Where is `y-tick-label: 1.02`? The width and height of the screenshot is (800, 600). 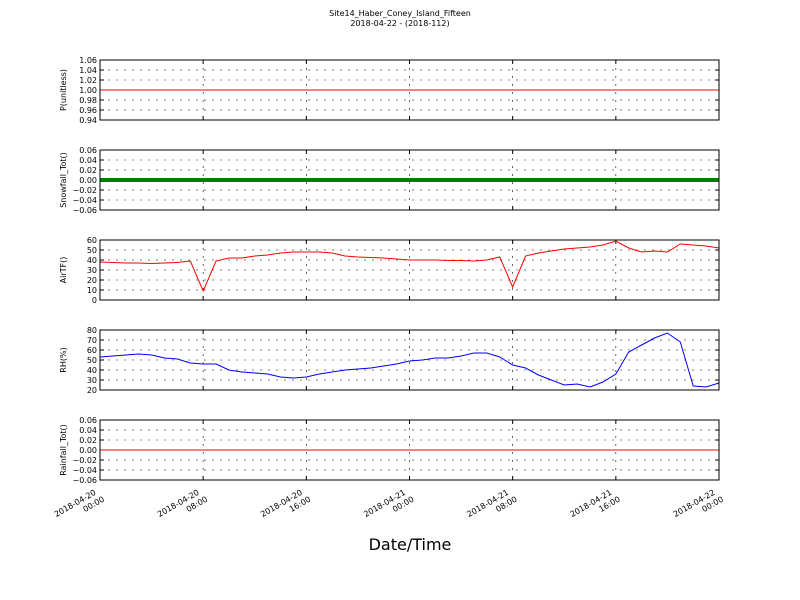
y-tick-label: 1.02 is located at coordinates (88, 80).